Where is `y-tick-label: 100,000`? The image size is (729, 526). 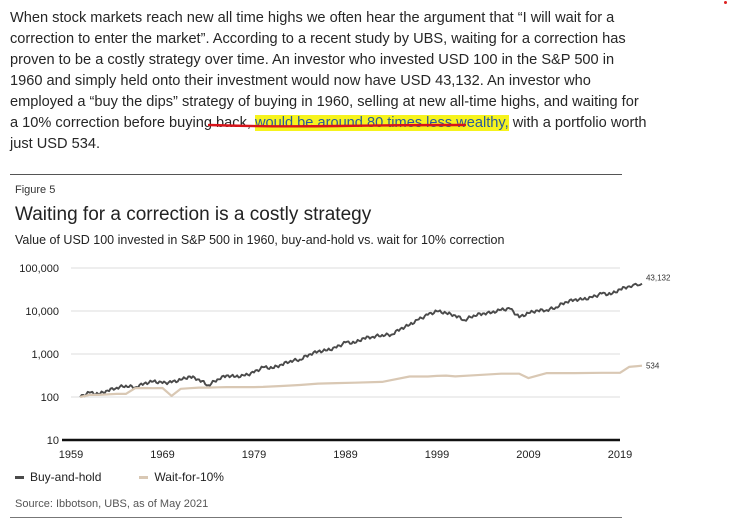 y-tick-label: 100,000 is located at coordinates (39, 269).